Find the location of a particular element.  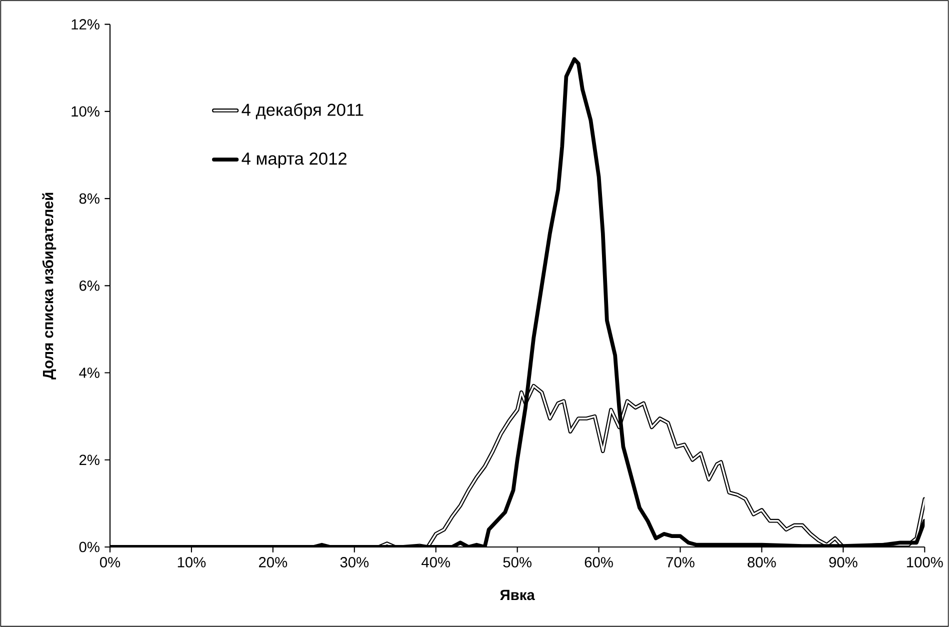

y-tick-label: 2% is located at coordinates (90, 460).